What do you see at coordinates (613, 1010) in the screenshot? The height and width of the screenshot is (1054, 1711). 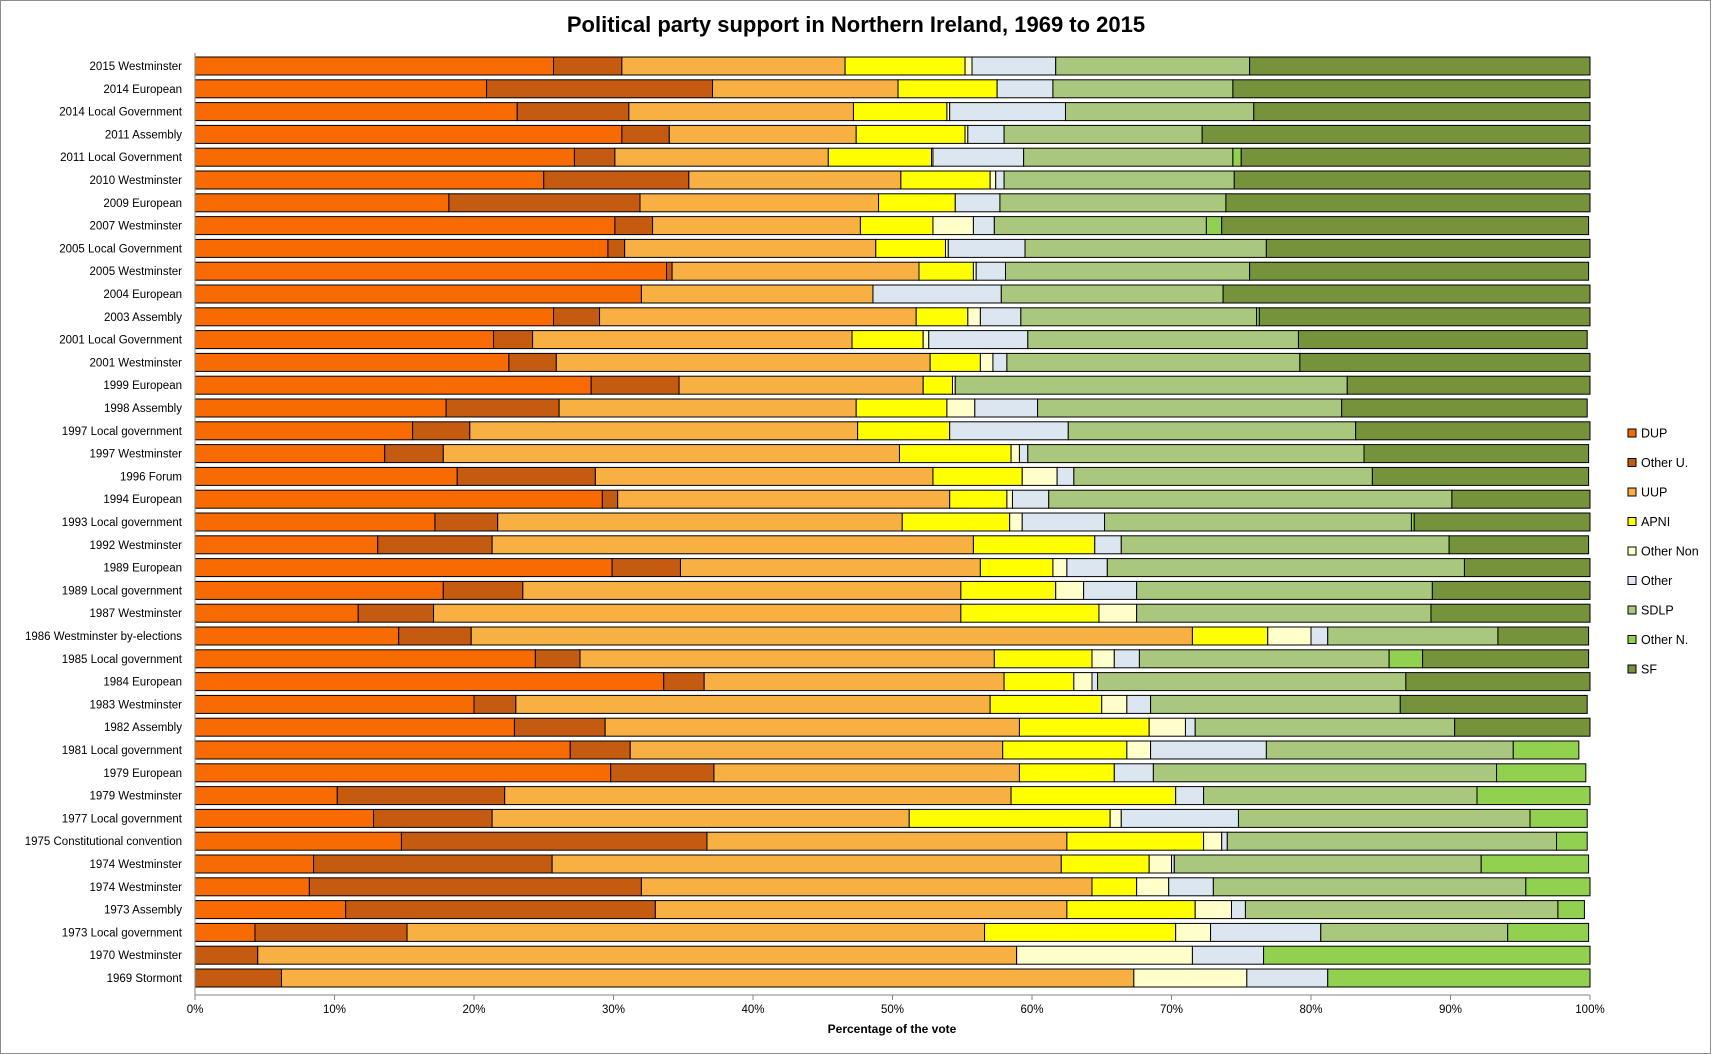 I see `x-tick-label: 30%` at bounding box center [613, 1010].